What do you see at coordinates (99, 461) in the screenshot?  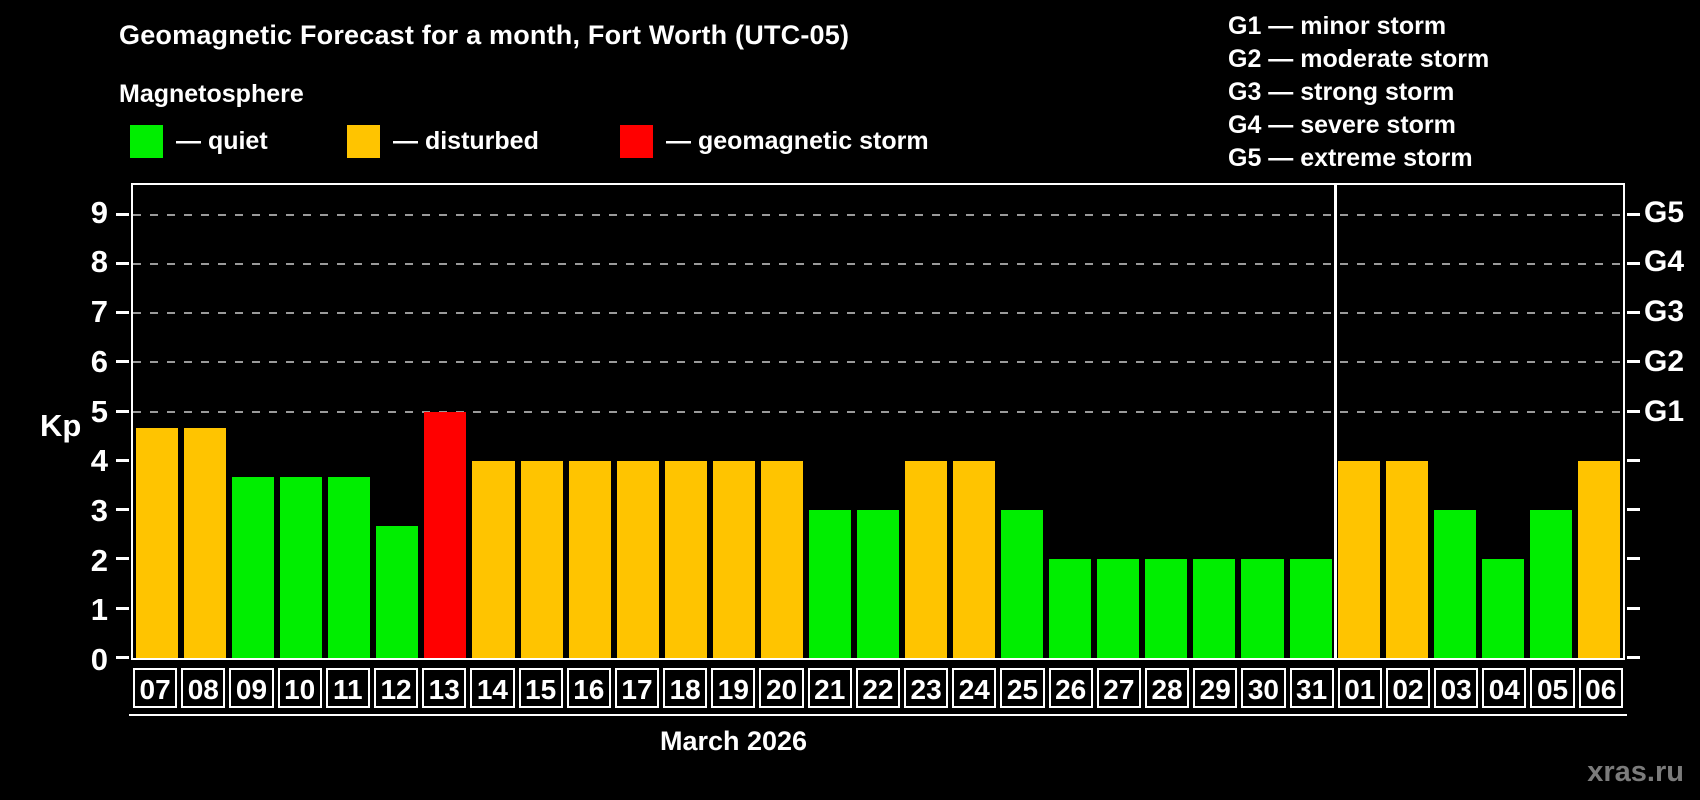 I see `kp-tick-label-4: 4` at bounding box center [99, 461].